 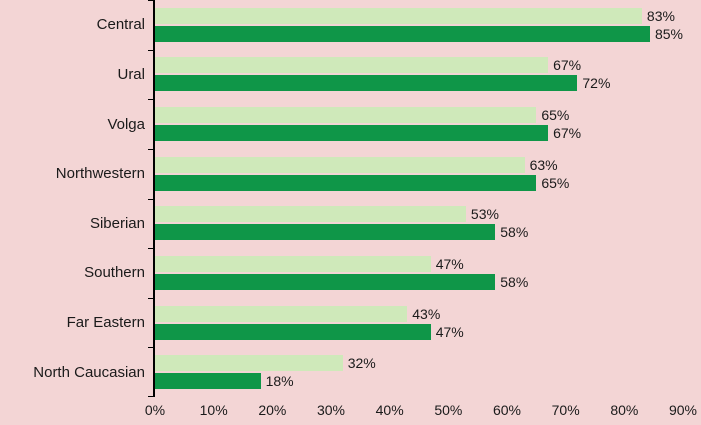 I want to click on chart-row: Ural 67% 72%, so click(x=341, y=74).